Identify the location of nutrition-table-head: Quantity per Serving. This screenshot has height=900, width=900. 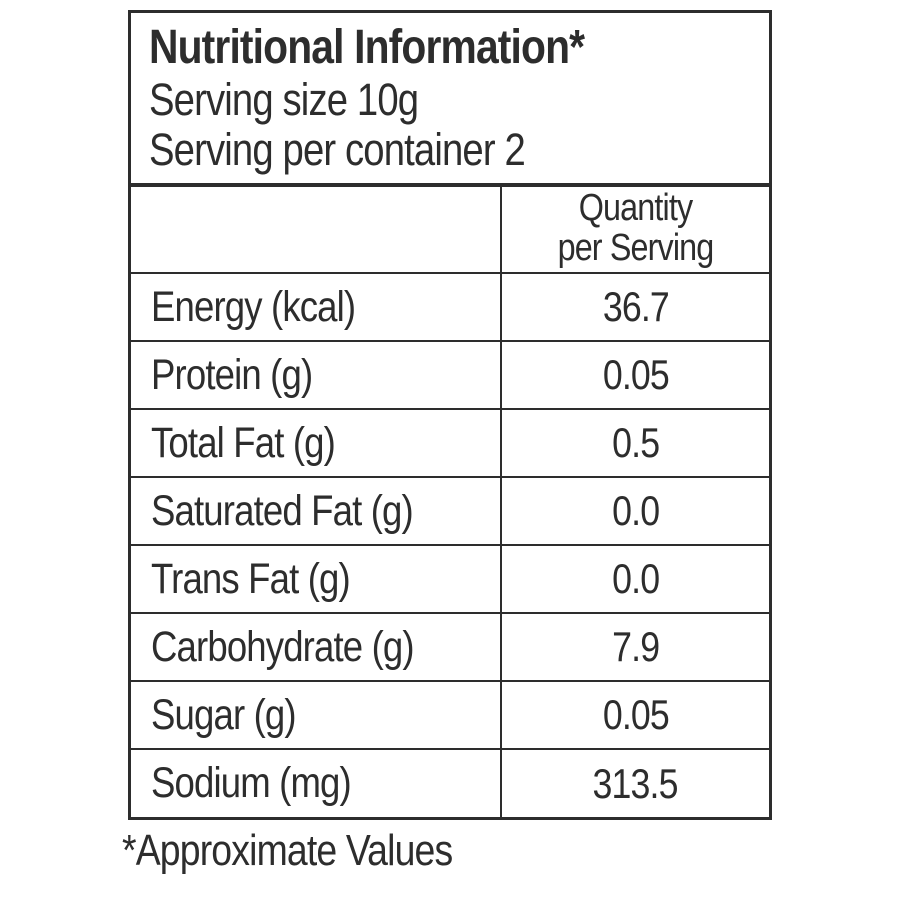
(450, 230).